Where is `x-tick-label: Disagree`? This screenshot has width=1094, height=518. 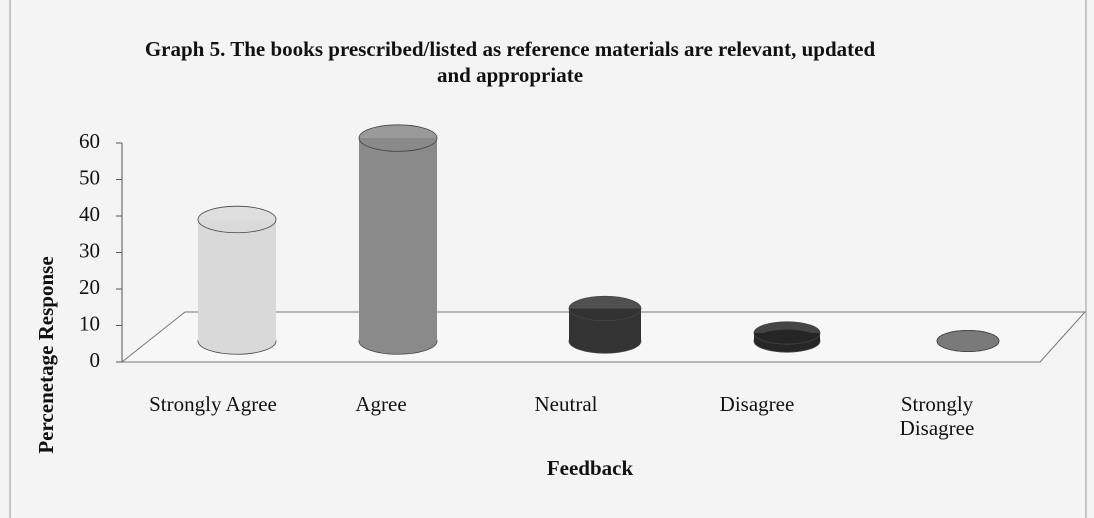 x-tick-label: Disagree is located at coordinates (757, 404).